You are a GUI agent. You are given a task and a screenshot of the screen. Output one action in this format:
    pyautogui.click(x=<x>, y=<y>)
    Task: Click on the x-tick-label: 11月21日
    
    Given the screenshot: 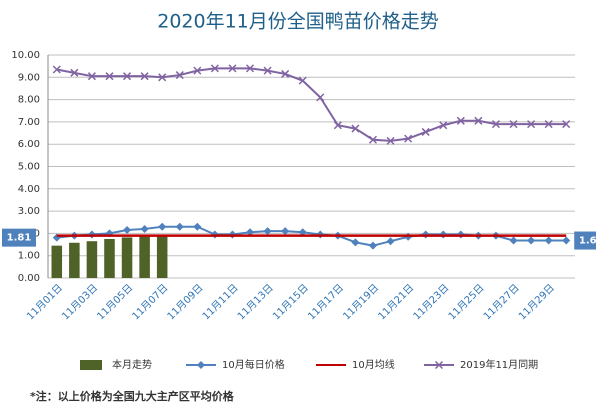 What is the action you would take?
    pyautogui.click(x=396, y=302)
    